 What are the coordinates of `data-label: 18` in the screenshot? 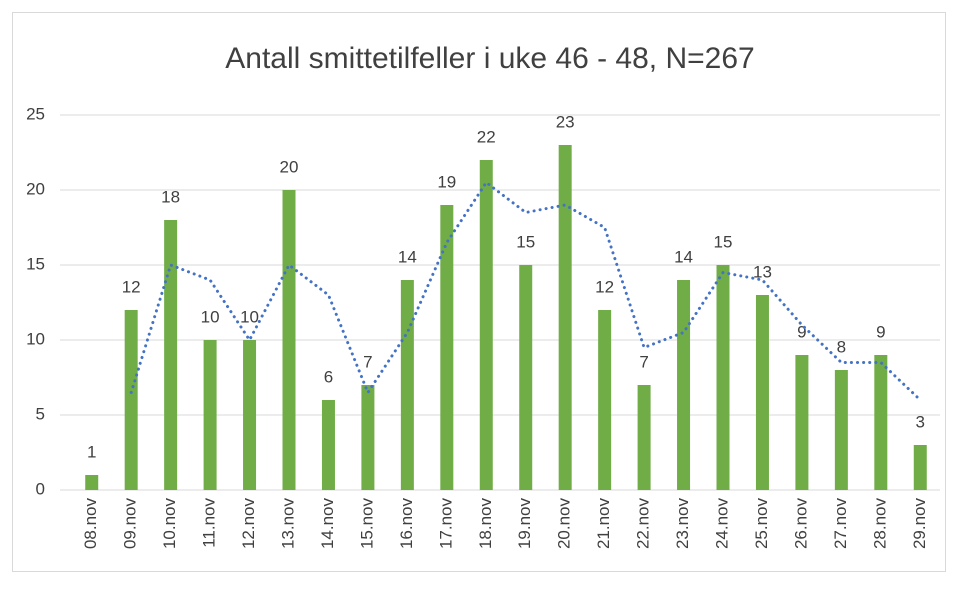 It's located at (170, 196).